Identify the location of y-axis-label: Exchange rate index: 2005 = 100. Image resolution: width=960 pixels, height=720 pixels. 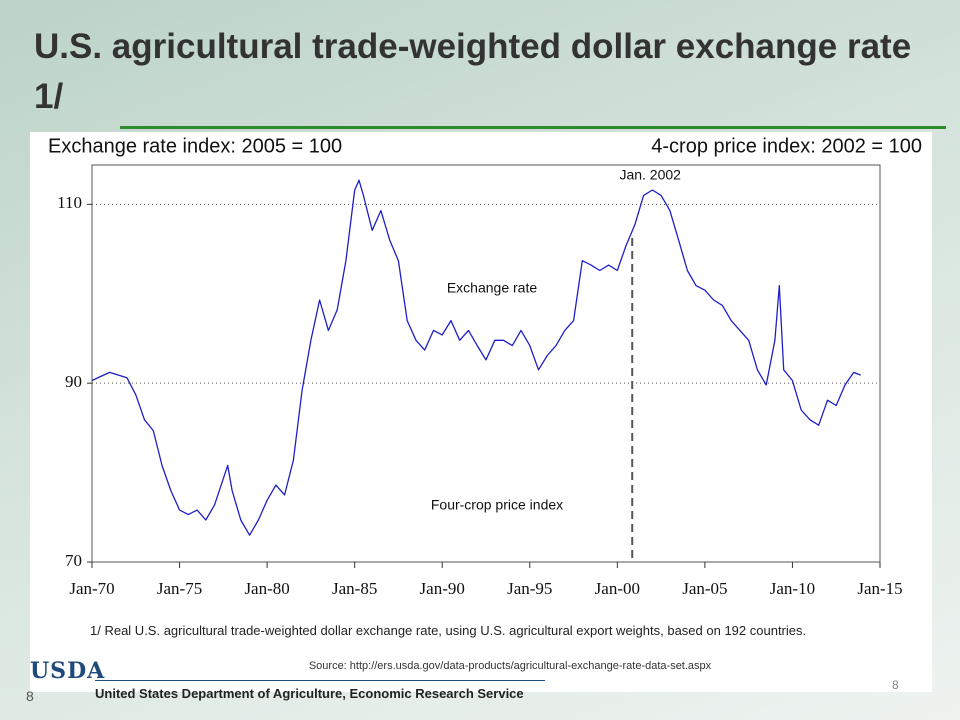
(195, 146).